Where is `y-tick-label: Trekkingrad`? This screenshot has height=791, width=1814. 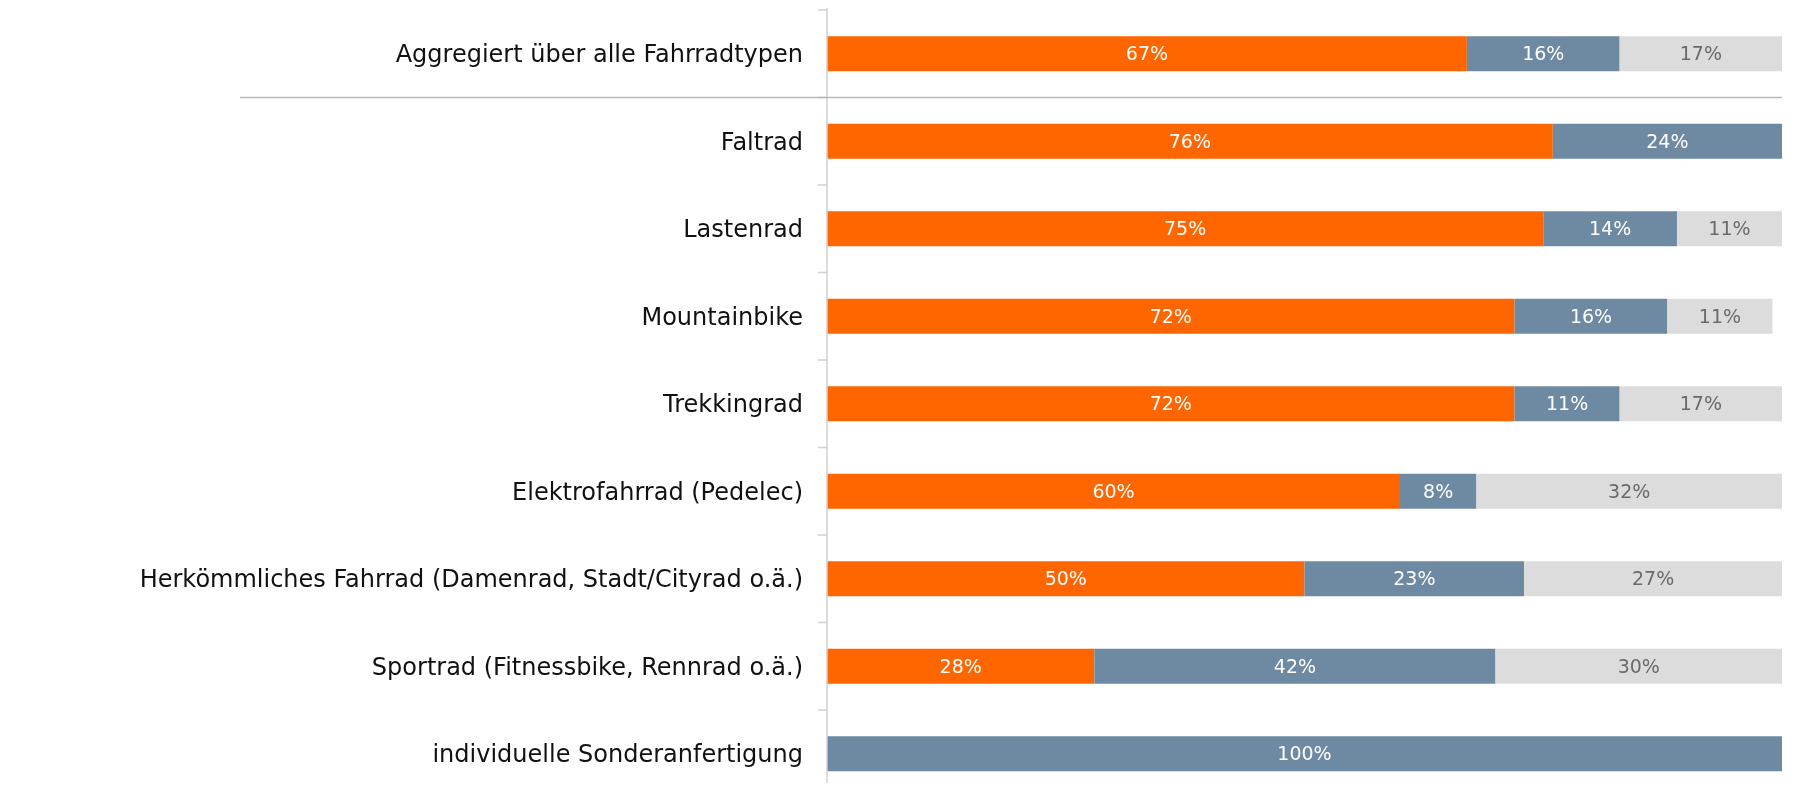
y-tick-label: Trekkingrad is located at coordinates (732, 404).